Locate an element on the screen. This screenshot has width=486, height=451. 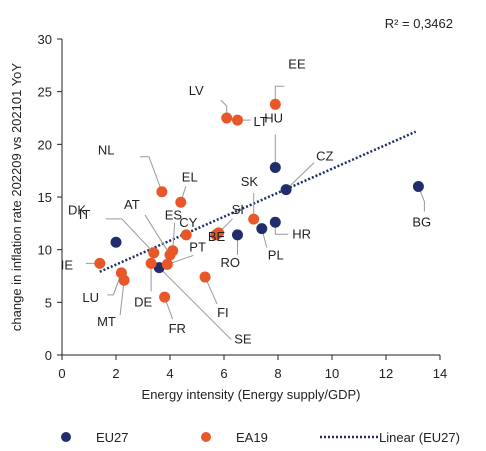
leader-line-mt is located at coordinates (122, 298).